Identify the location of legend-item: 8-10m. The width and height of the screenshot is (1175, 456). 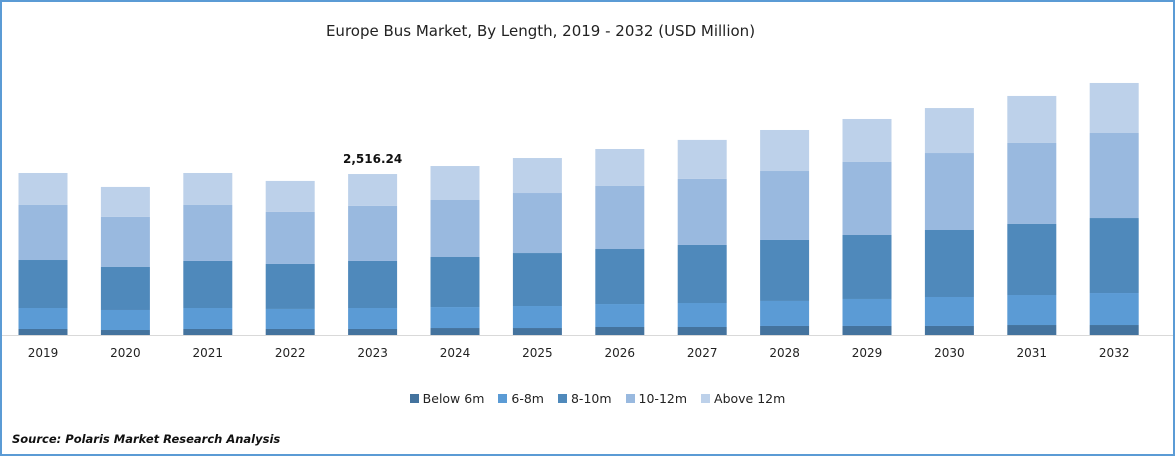
(584, 398).